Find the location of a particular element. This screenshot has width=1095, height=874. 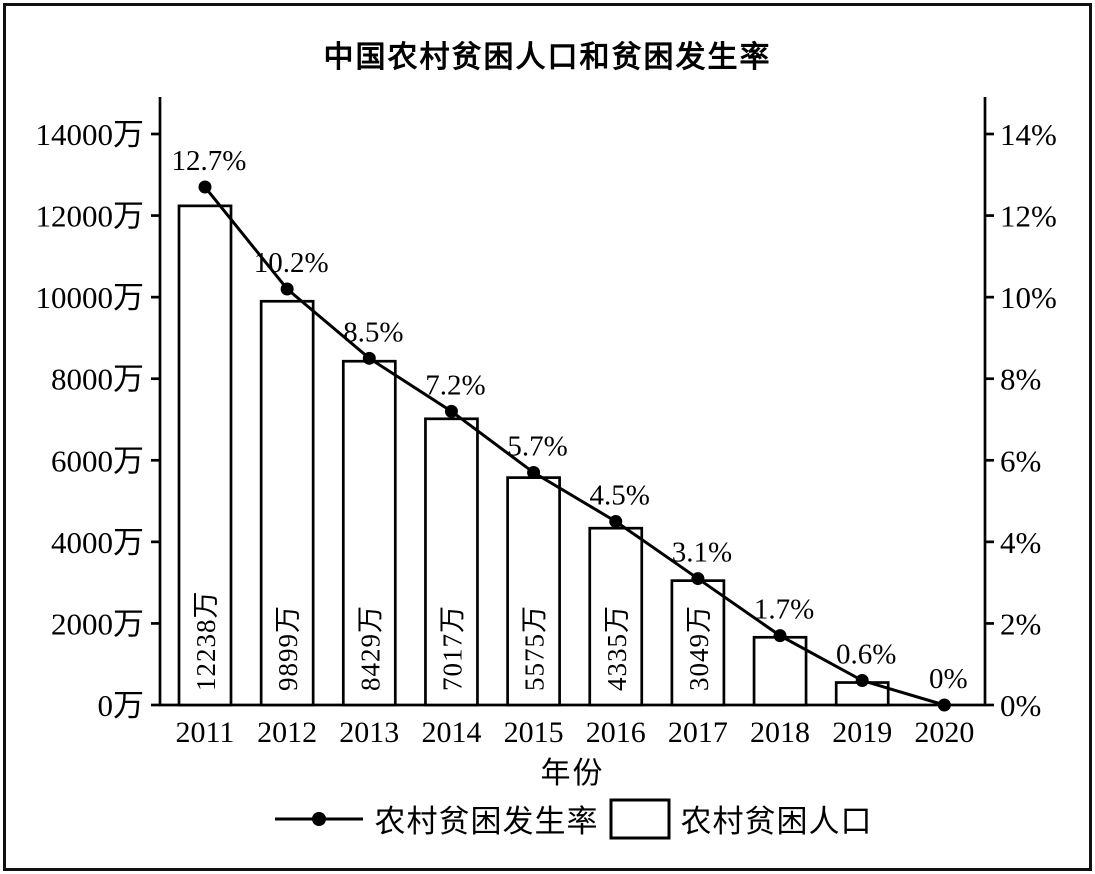

bar-value-label: 12238万 is located at coordinates (206, 641).